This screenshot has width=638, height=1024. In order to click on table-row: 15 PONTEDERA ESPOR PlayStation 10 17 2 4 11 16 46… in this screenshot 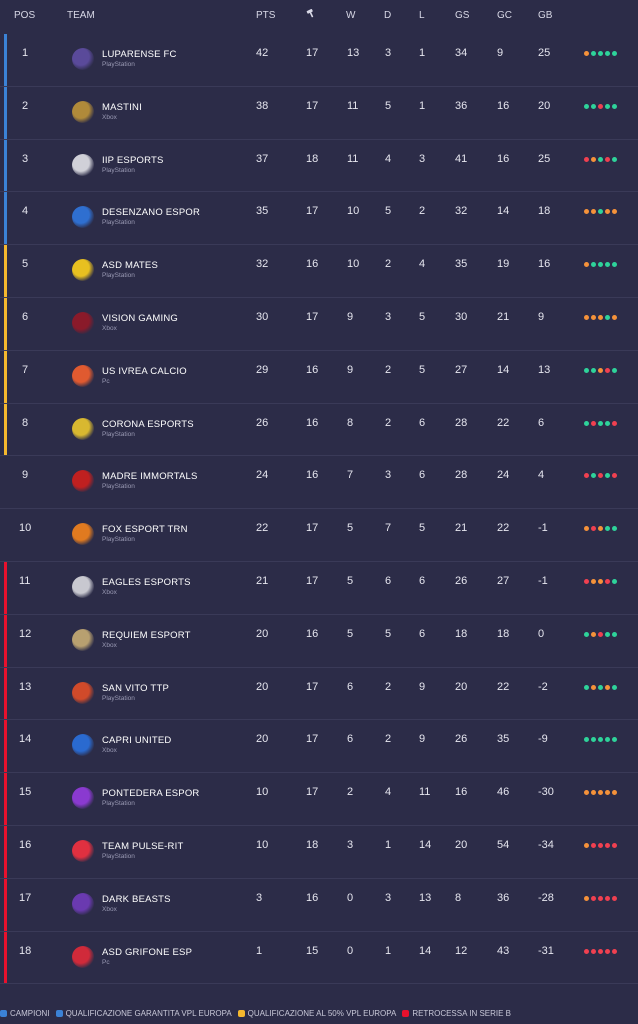, I will do `click(319, 799)`.